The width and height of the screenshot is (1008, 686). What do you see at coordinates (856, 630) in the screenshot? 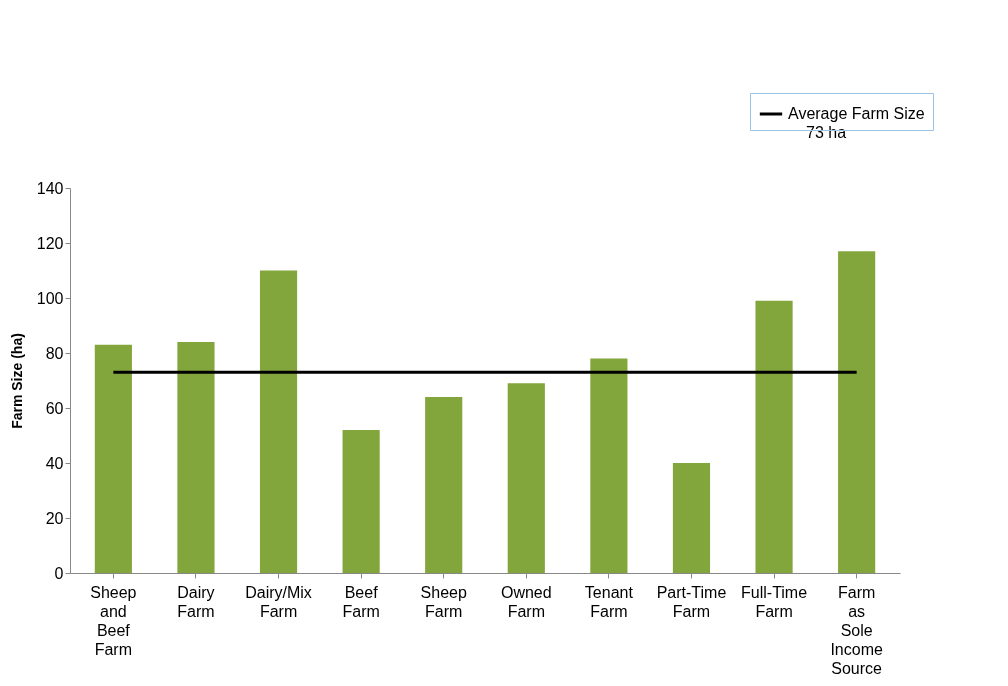
I see `x-tick-label: Farm as Sole Income Source` at bounding box center [856, 630].